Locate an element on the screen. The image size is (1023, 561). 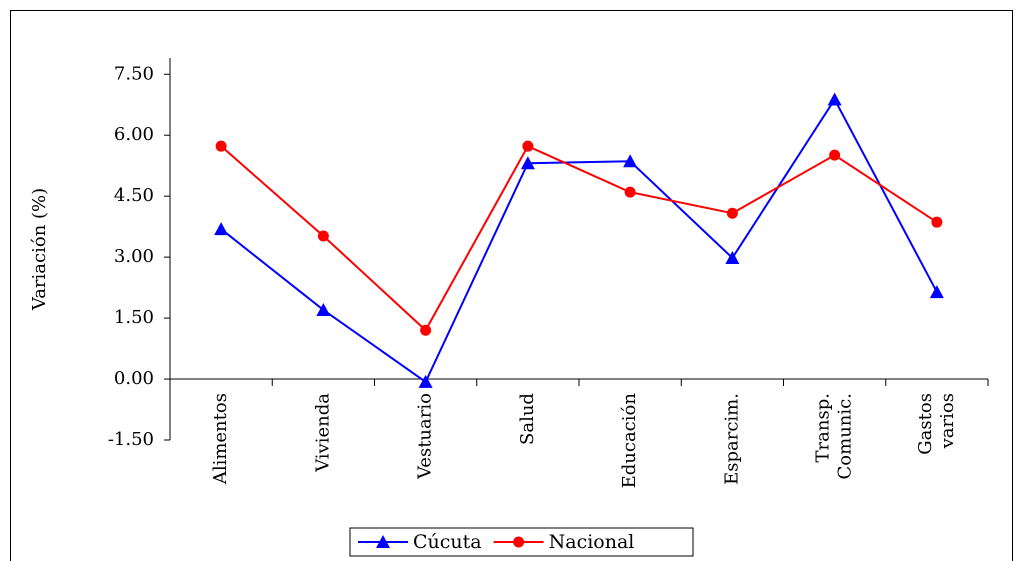
x-tick-label: Vivienda is located at coordinates (322, 433).